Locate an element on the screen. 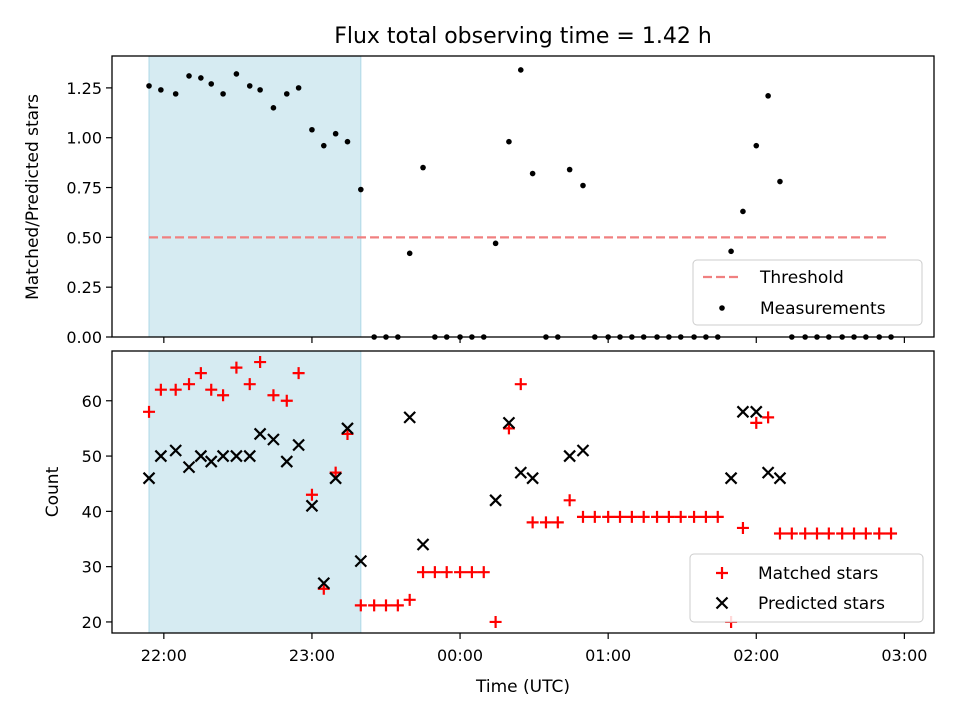 The image size is (960, 720). legend-measurements-swatch is located at coordinates (722, 308).